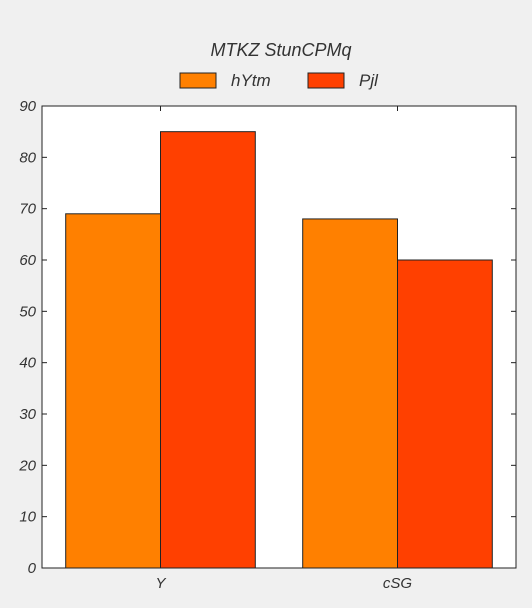  Describe the element at coordinates (279, 80) in the screenshot. I see `legend: hYtm Pjl` at that location.